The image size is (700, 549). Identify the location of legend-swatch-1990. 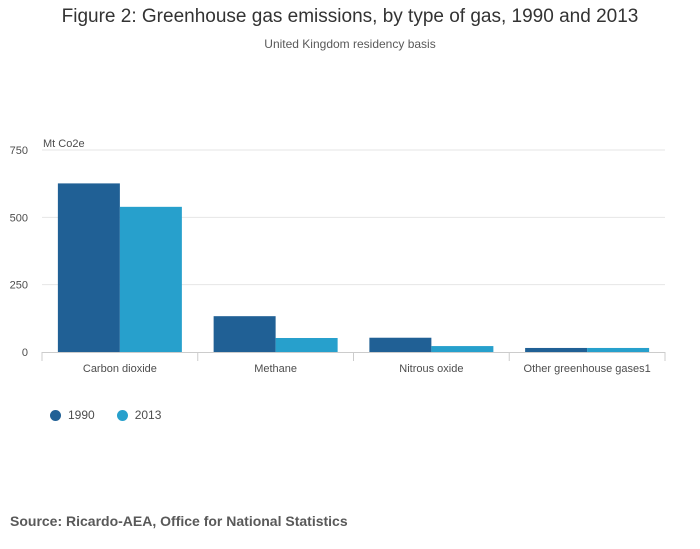
(55, 415).